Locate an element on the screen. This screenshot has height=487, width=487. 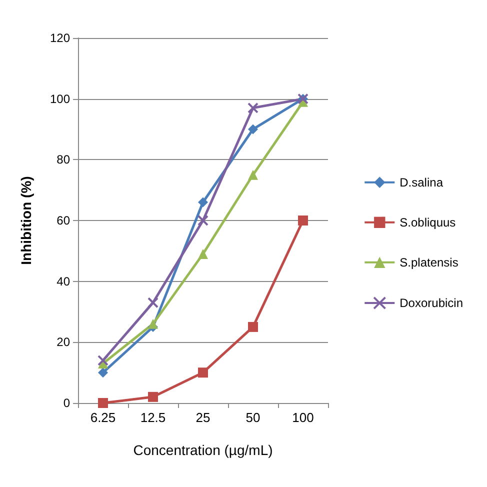
y-tick-label: 120 is located at coordinates (60, 38).